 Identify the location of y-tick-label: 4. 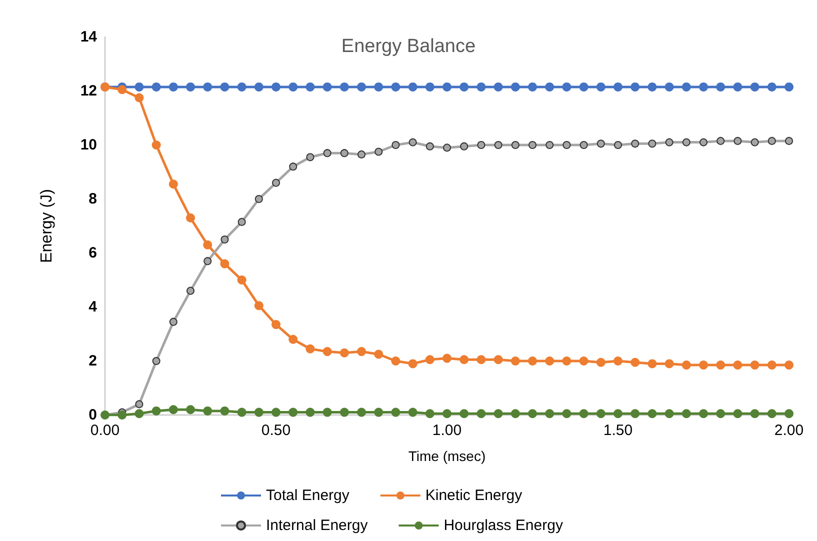
(93, 307).